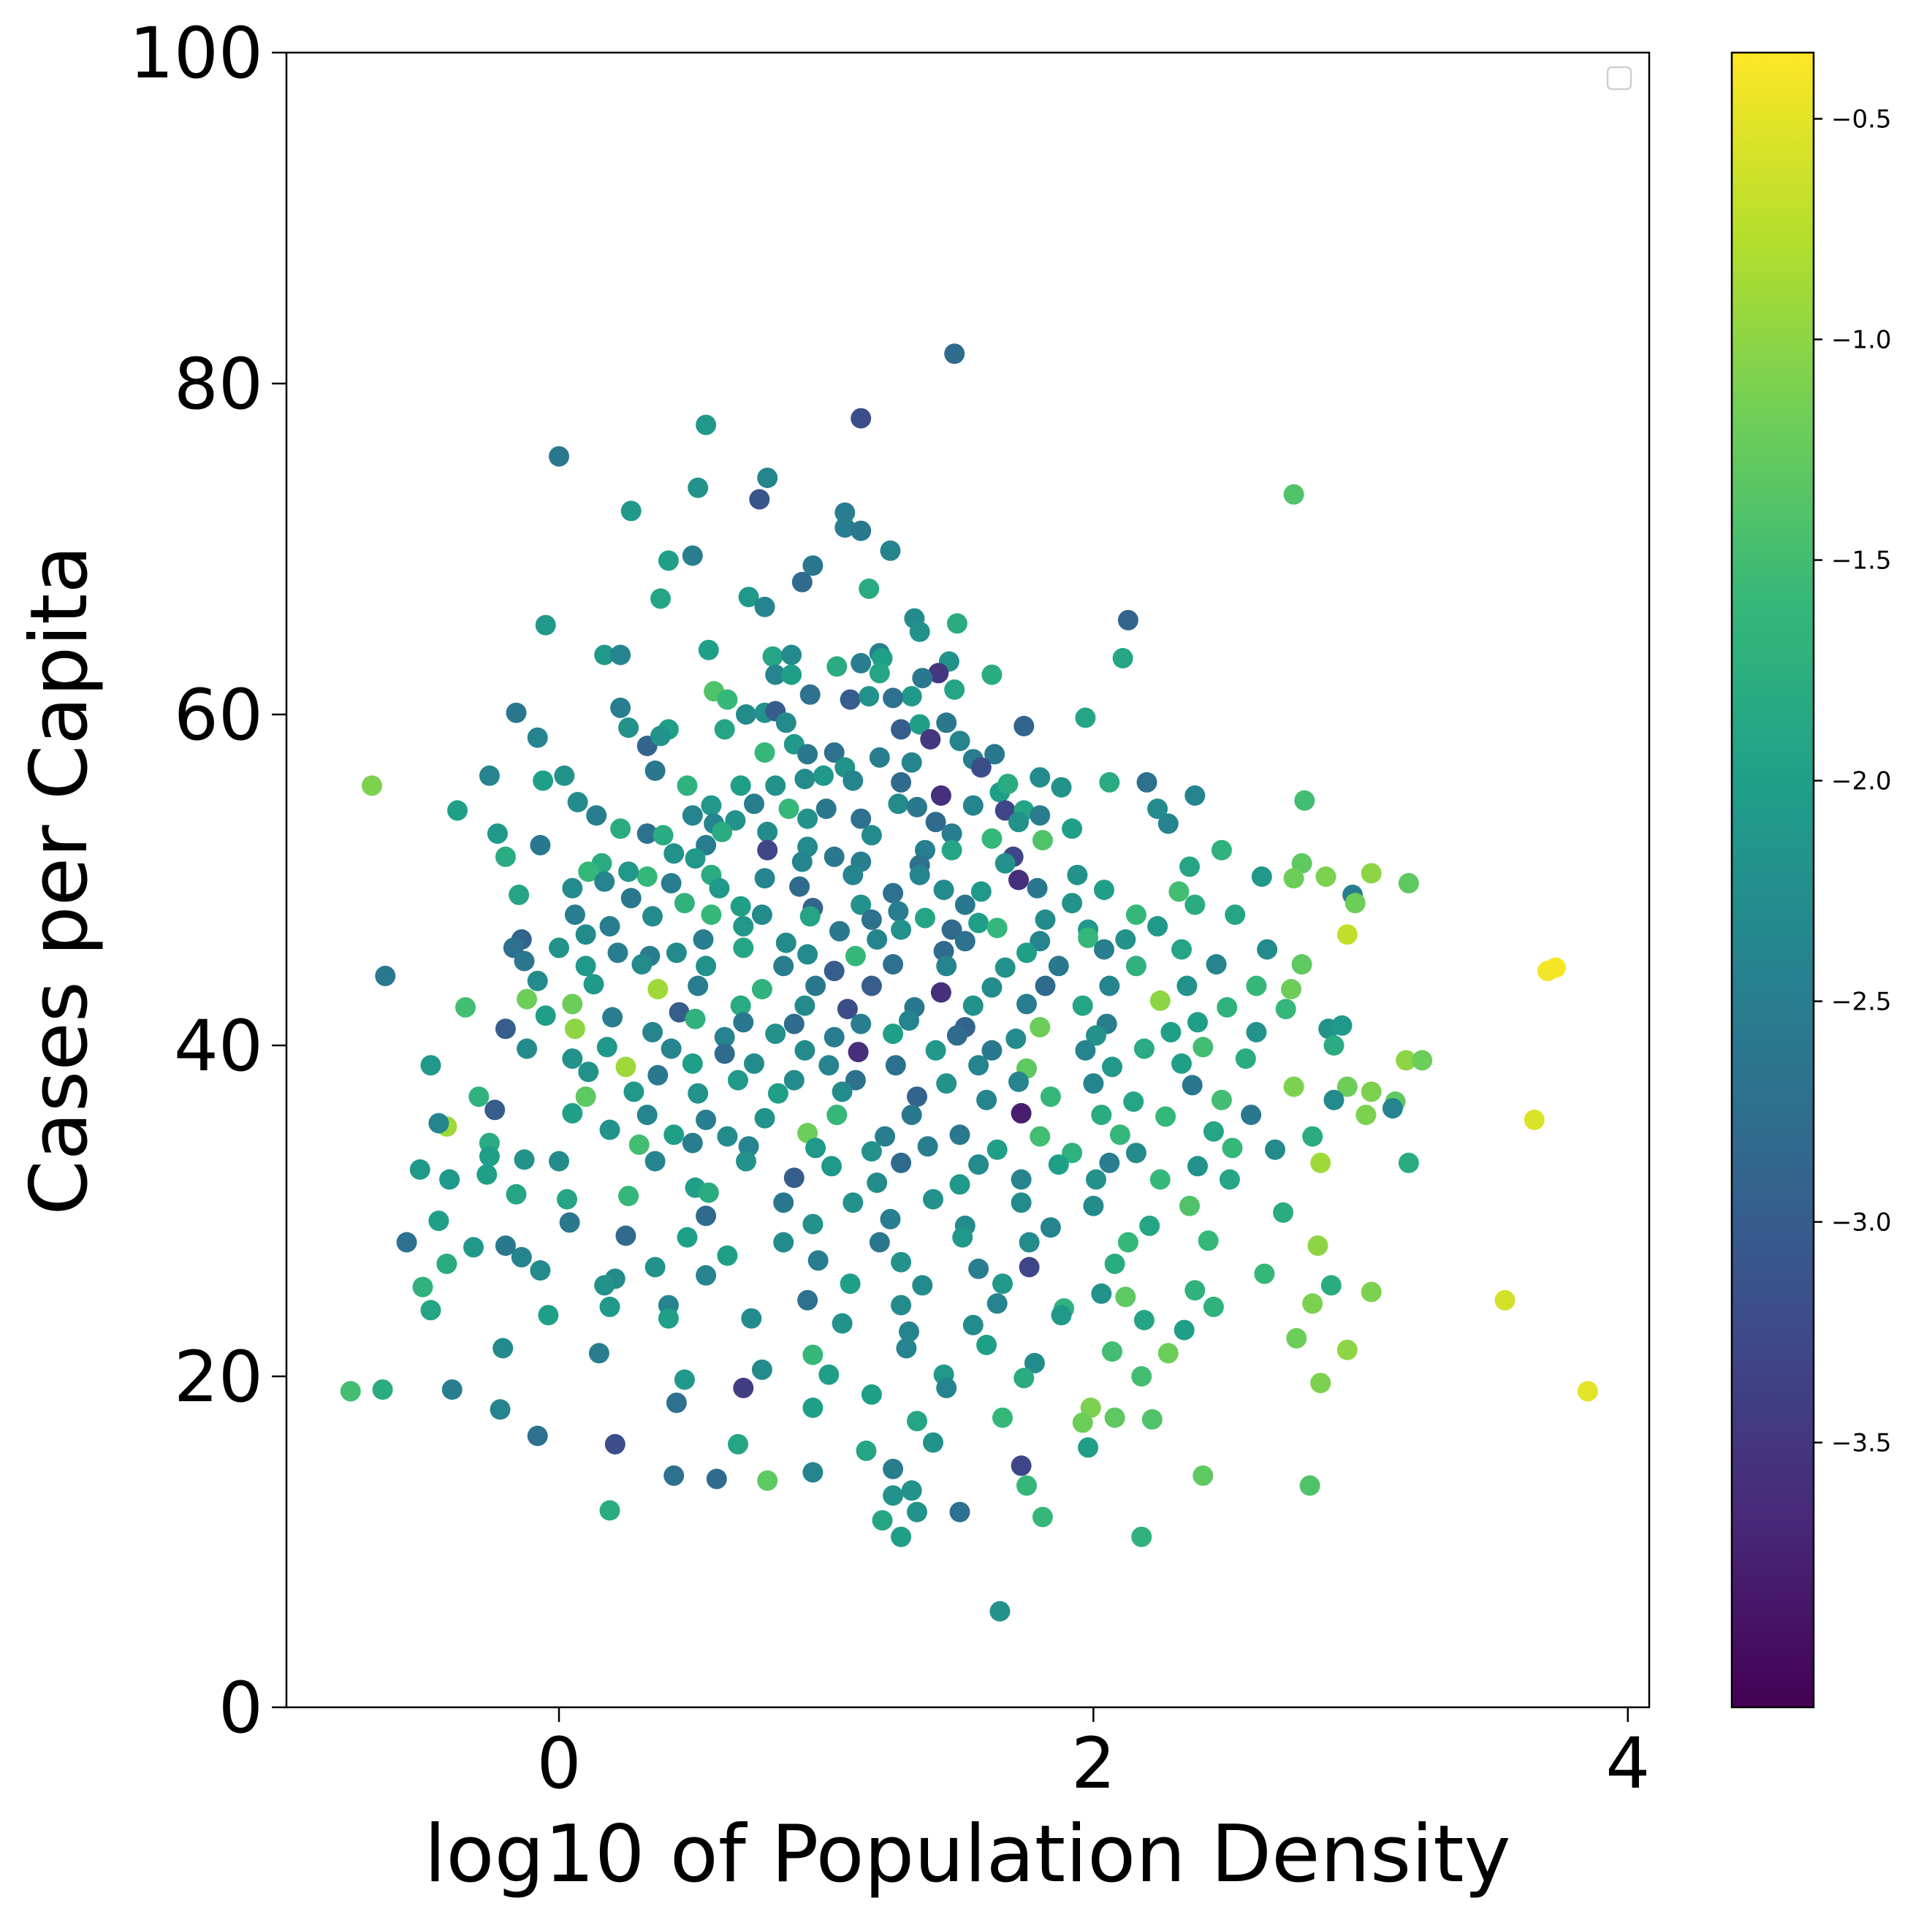  Describe the element at coordinates (1627, 1763) in the screenshot. I see `x-tick-label: 4` at that location.